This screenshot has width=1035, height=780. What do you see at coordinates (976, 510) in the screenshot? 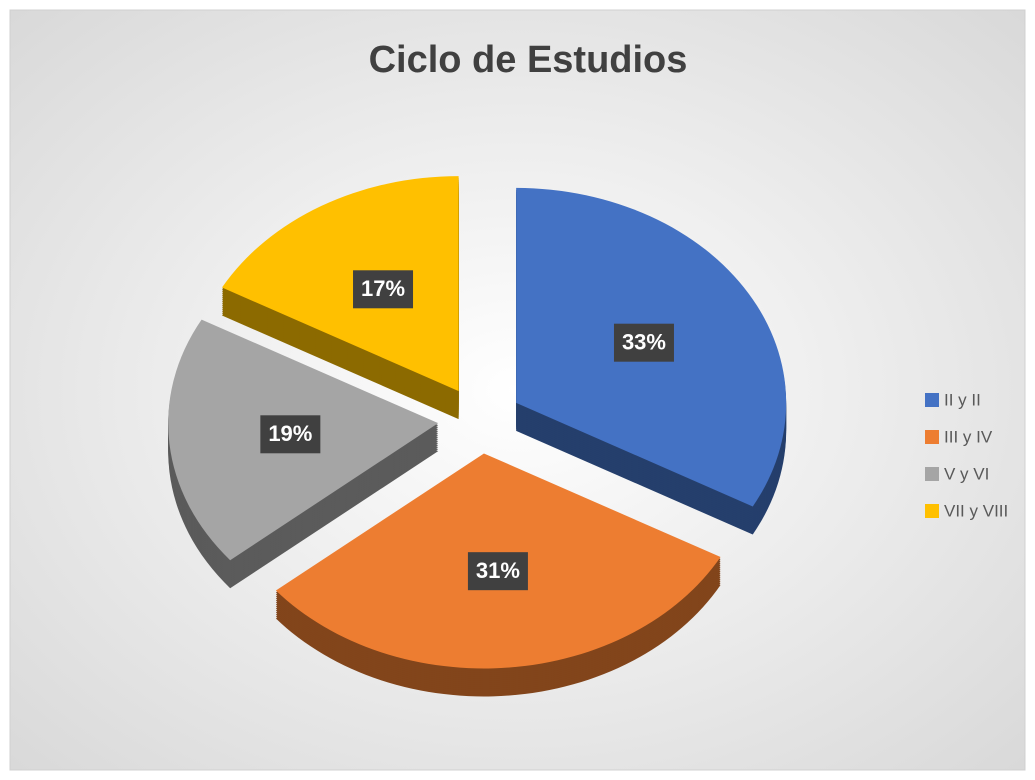
I see `legend-label: VII y VIII` at bounding box center [976, 510].